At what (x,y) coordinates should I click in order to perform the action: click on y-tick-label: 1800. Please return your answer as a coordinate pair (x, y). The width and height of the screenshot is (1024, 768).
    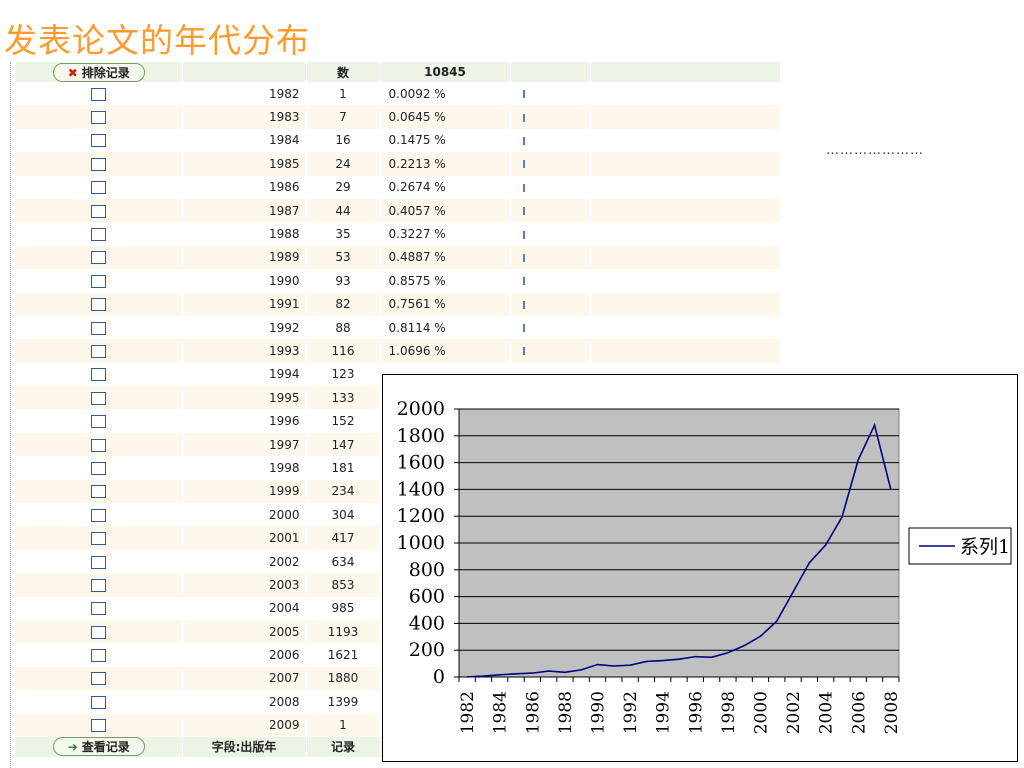
    Looking at the image, I should click on (421, 436).